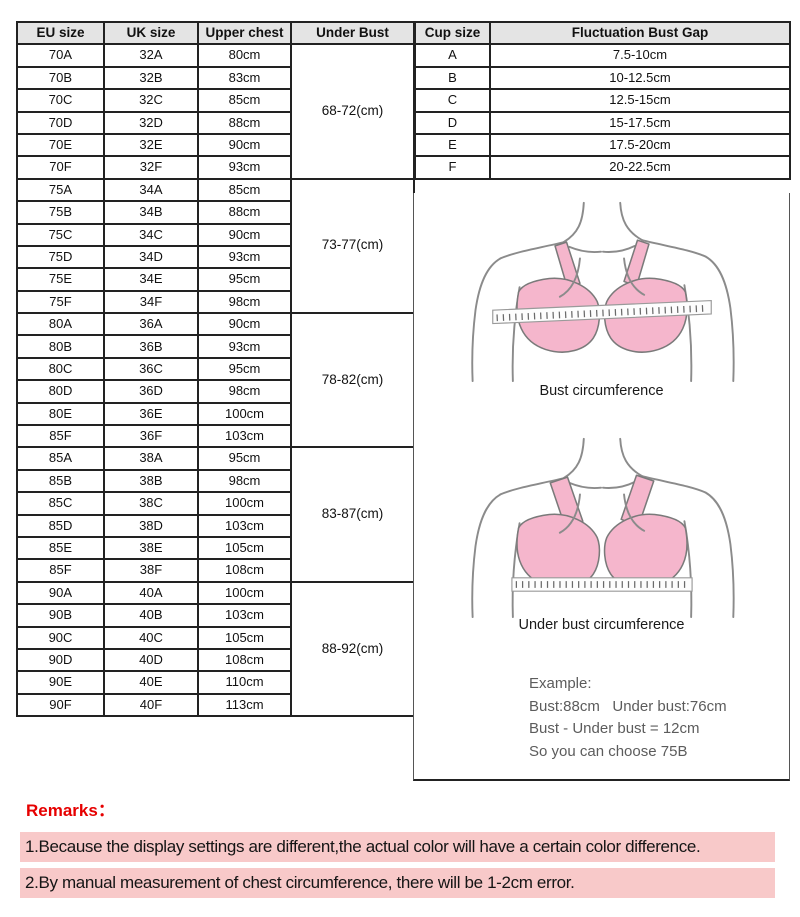 The width and height of the screenshot is (800, 917). I want to click on upper-chest-cell: 85cm, so click(244, 190).